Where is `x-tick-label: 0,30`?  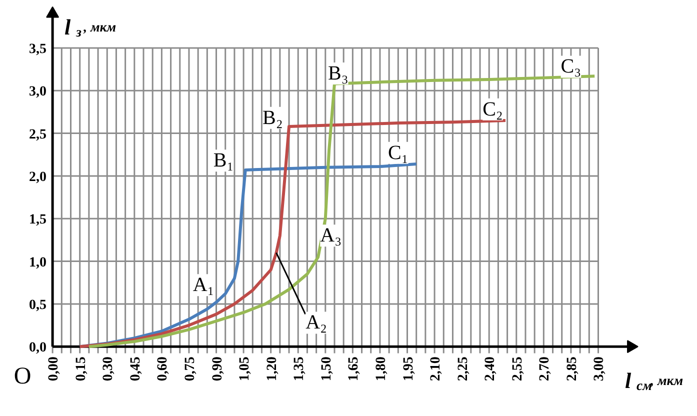
x-tick-label: 0,30 is located at coordinates (108, 369).